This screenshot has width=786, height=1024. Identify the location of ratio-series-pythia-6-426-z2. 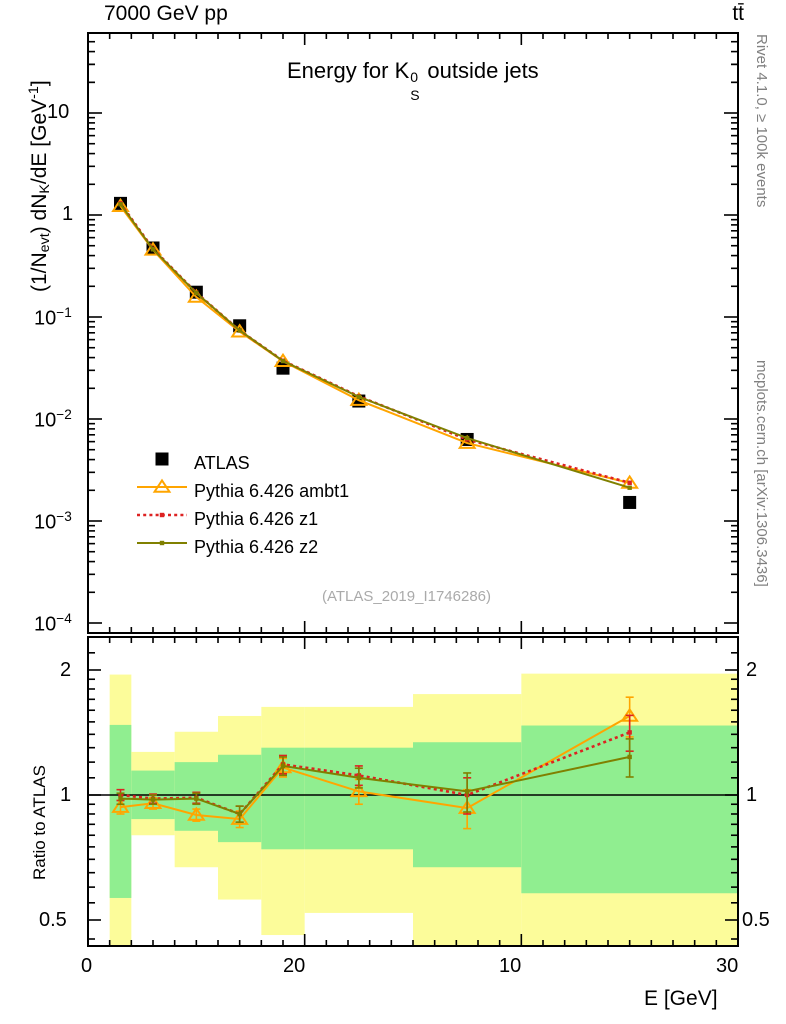
(375, 780).